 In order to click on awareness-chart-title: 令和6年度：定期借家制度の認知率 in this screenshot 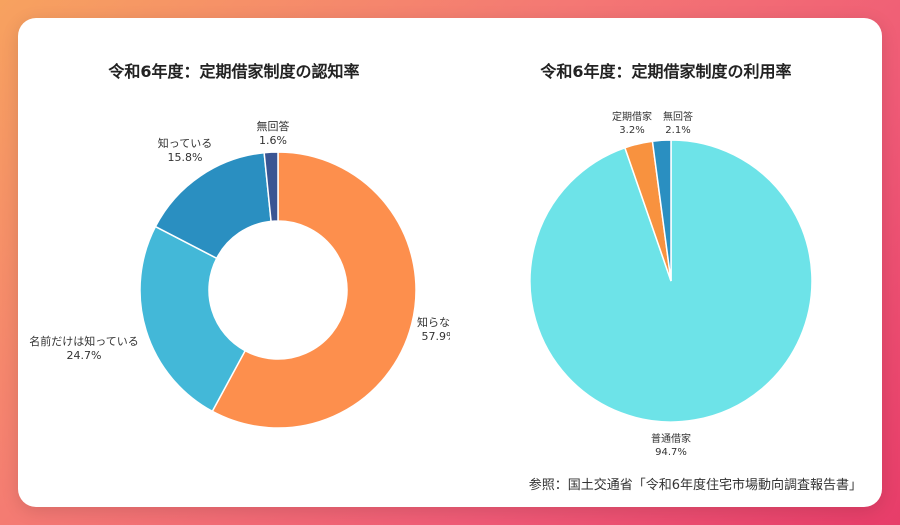, I will do `click(234, 71)`.